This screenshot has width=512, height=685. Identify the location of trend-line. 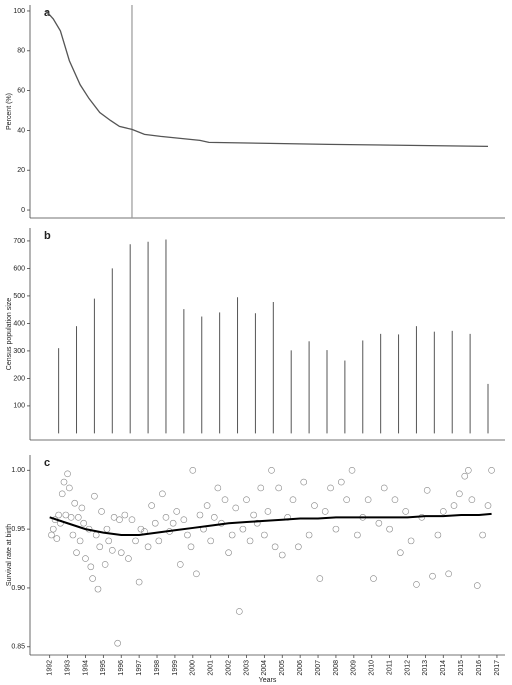
(270, 524).